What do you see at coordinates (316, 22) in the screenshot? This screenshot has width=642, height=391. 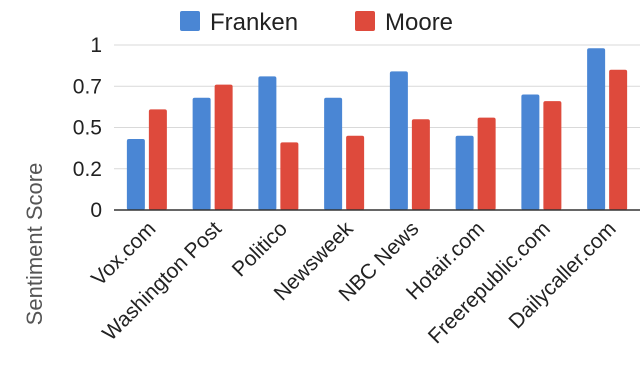 I see `legend: Franken Moore` at bounding box center [316, 22].